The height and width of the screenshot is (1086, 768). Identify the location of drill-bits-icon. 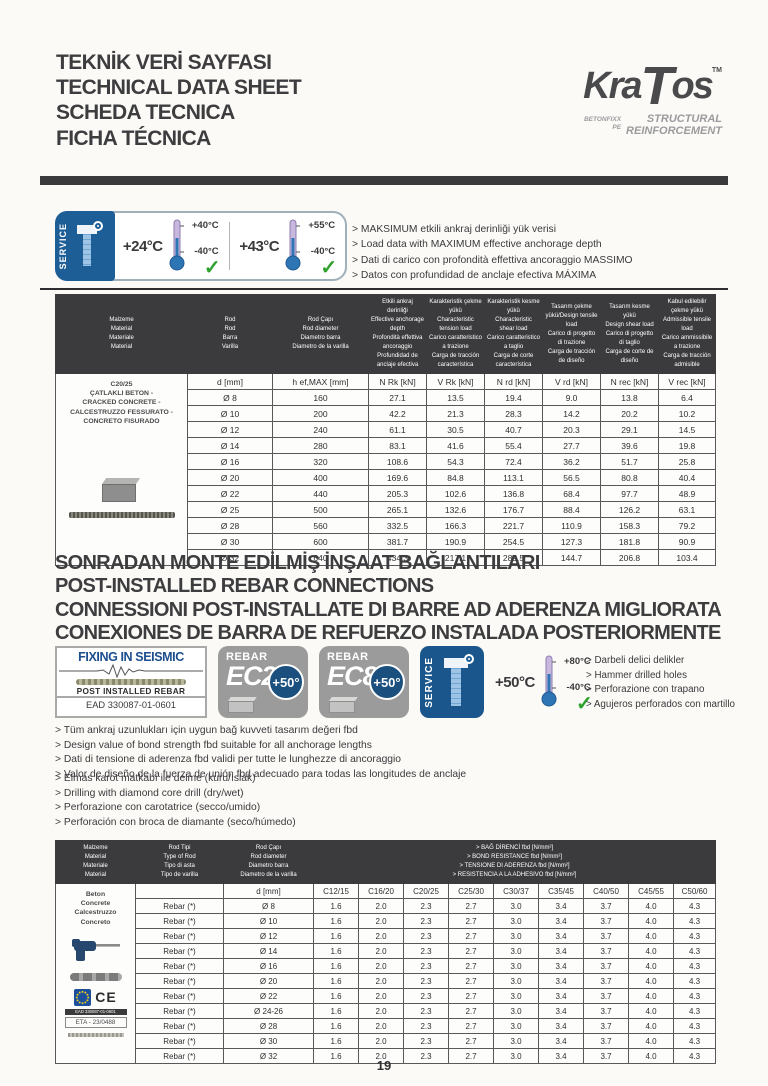
(95, 976).